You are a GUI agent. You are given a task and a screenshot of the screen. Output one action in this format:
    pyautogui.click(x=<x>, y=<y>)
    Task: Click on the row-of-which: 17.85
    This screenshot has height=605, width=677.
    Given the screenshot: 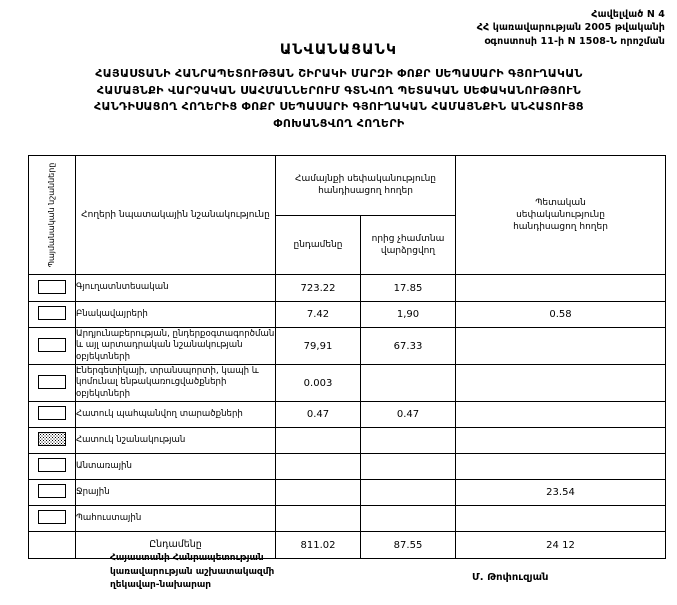 What is the action you would take?
    pyautogui.click(x=408, y=288)
    